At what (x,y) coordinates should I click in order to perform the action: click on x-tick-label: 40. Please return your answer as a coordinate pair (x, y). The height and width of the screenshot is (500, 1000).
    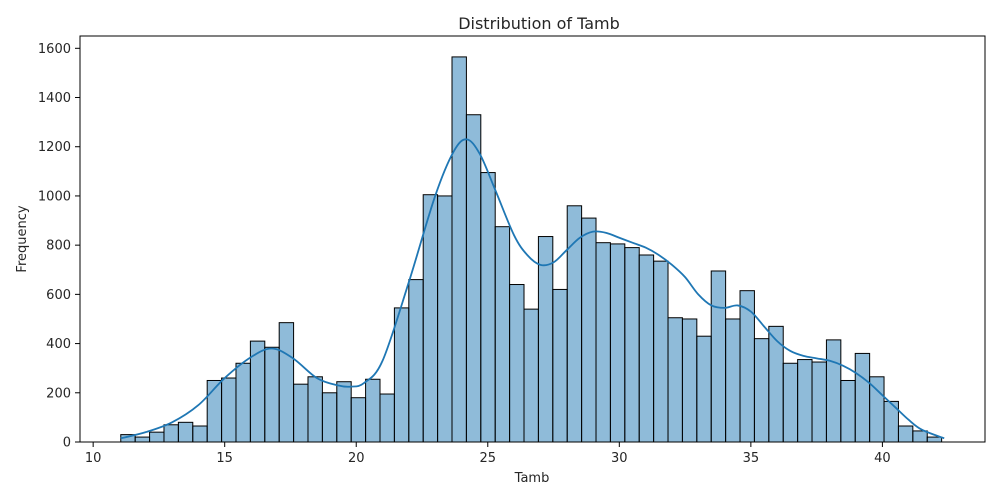
    Looking at the image, I should click on (882, 458).